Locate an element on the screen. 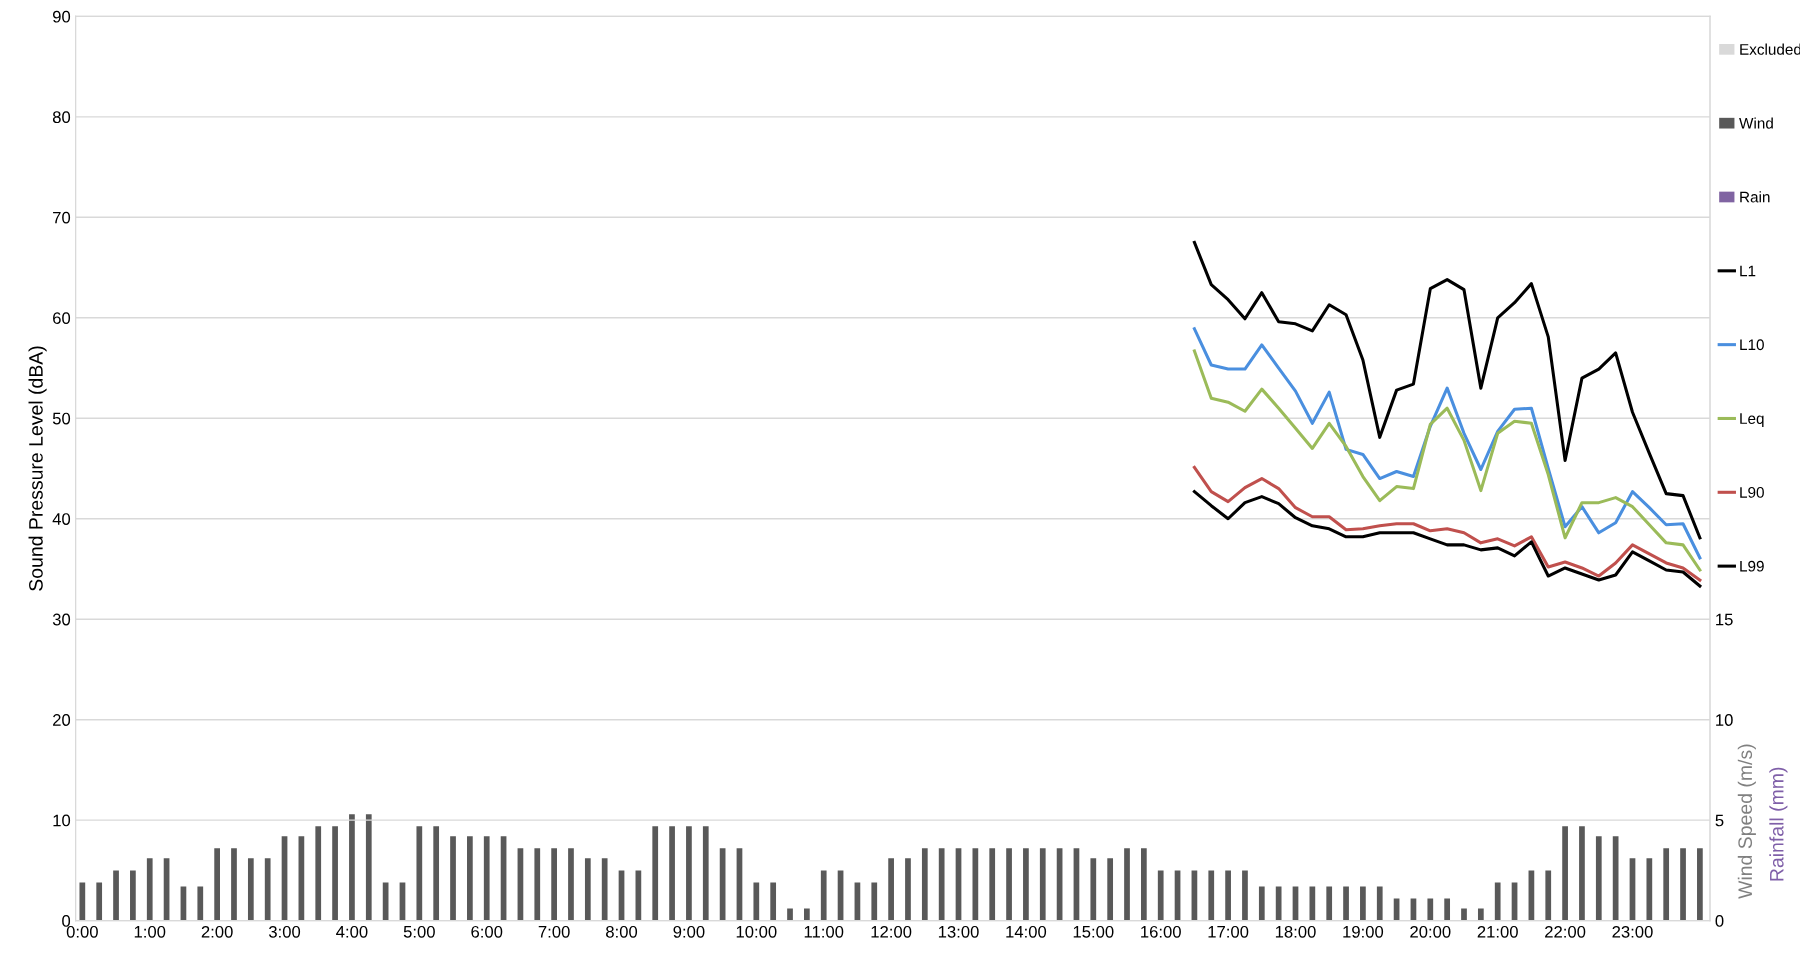 The image size is (1800, 963). legend-label: Excluded is located at coordinates (1770, 49).